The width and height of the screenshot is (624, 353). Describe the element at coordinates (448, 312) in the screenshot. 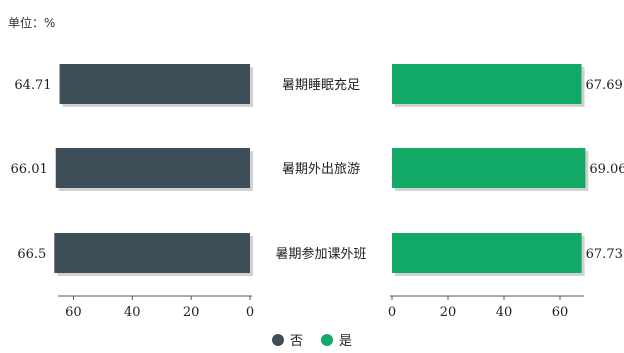

I see `right-axis-tick-label: 20` at that location.